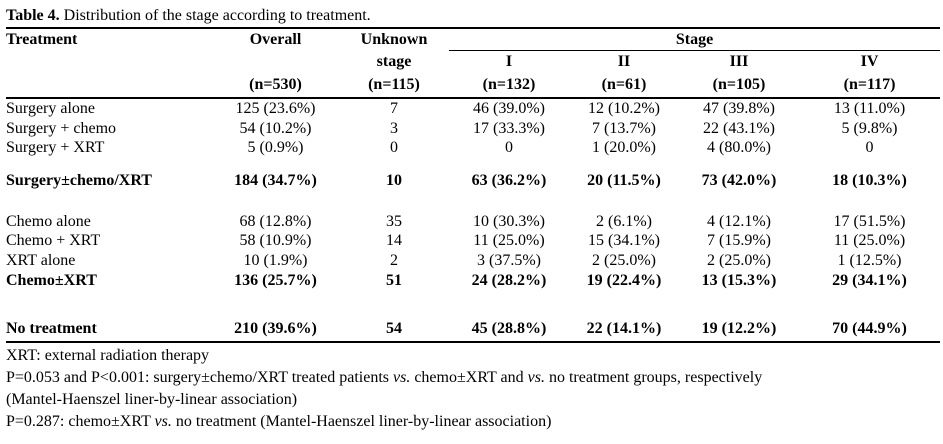  What do you see at coordinates (275, 85) in the screenshot?
I see `col-n-overall: (n=530)` at bounding box center [275, 85].